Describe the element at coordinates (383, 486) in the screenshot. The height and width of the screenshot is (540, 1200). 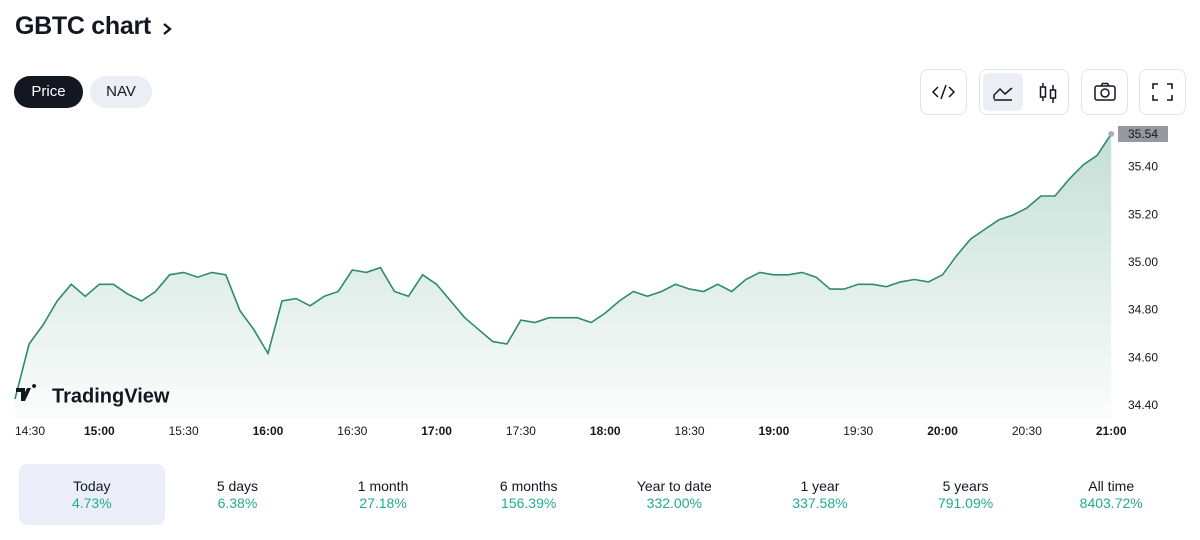
I see `period-label: 1 month` at that location.